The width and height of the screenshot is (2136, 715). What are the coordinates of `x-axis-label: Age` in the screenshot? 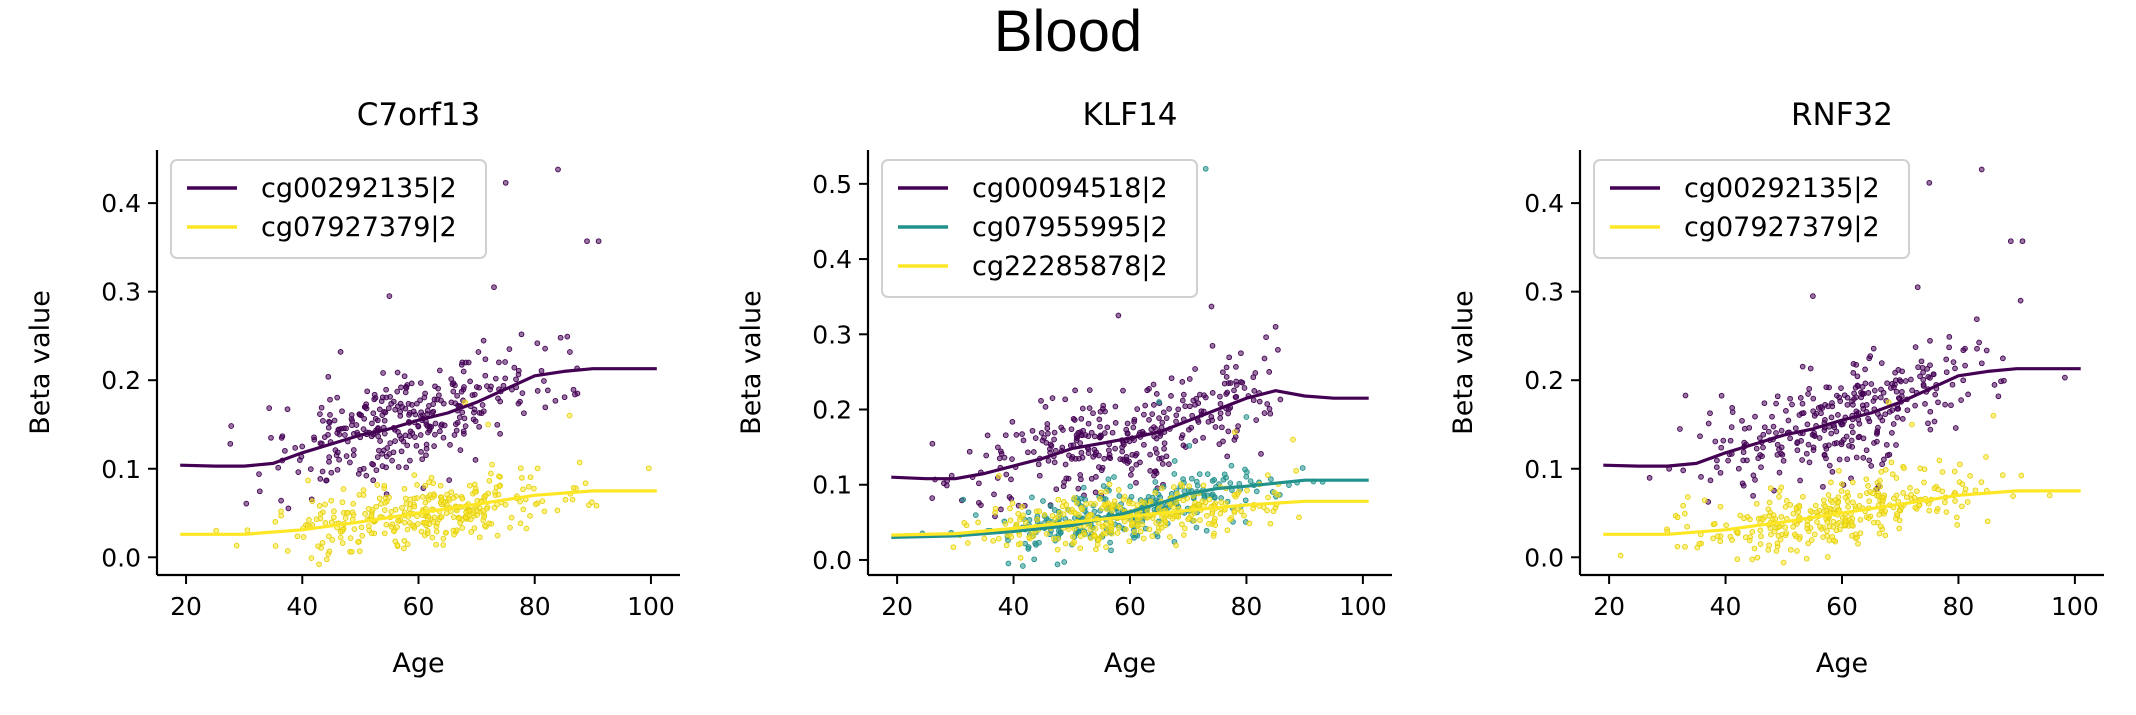 It's located at (418, 663).